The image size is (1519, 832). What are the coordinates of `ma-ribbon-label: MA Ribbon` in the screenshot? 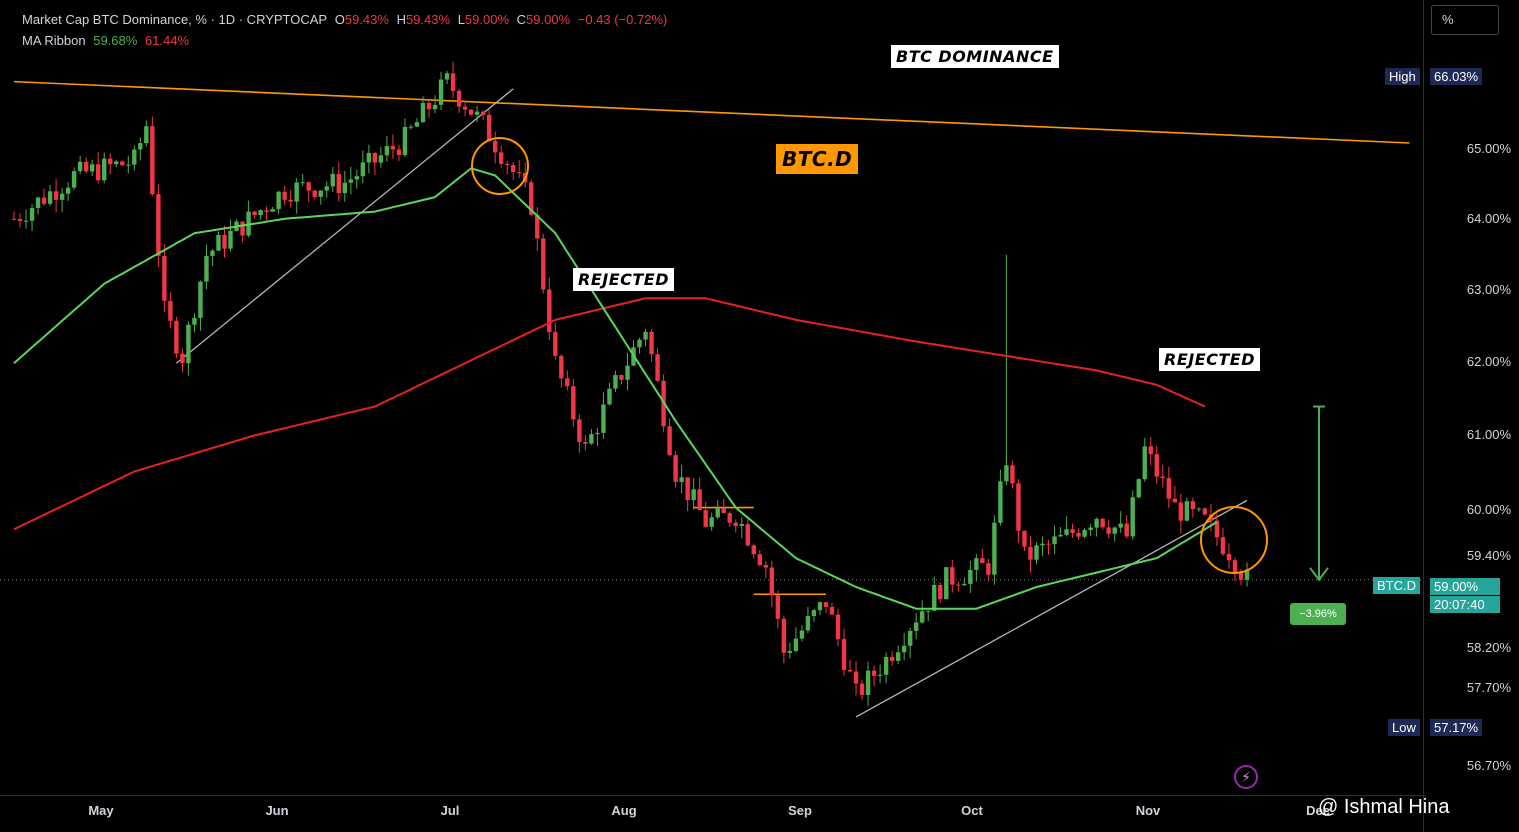 It's located at (54, 40).